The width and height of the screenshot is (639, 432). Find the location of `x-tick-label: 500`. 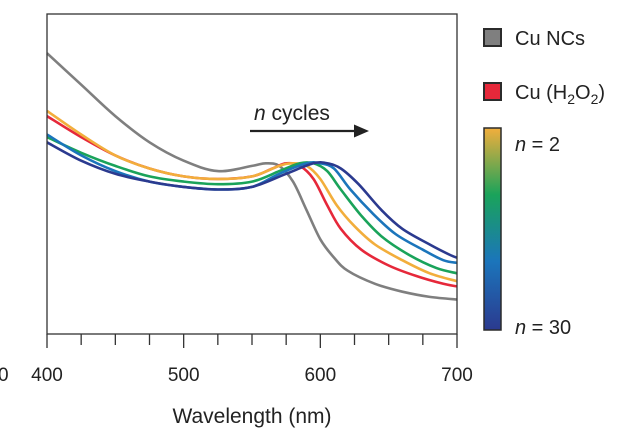

x-tick-label: 500 is located at coordinates (184, 375).